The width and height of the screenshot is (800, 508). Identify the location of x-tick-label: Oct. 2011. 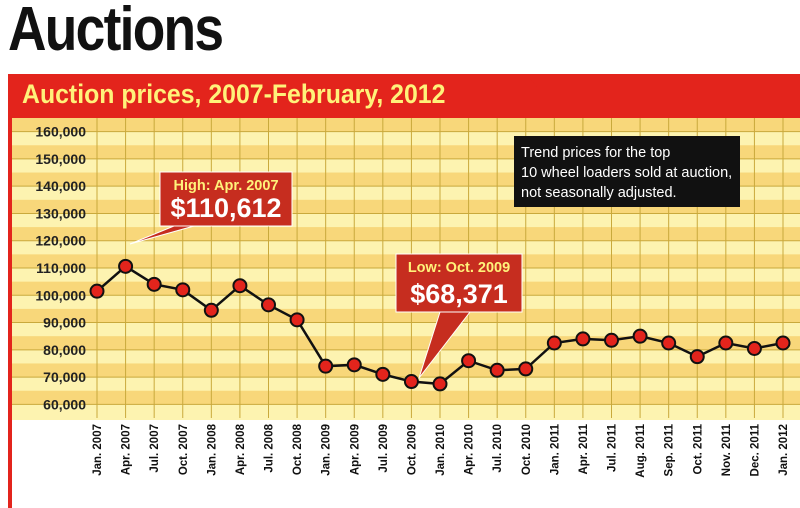
(698, 448).